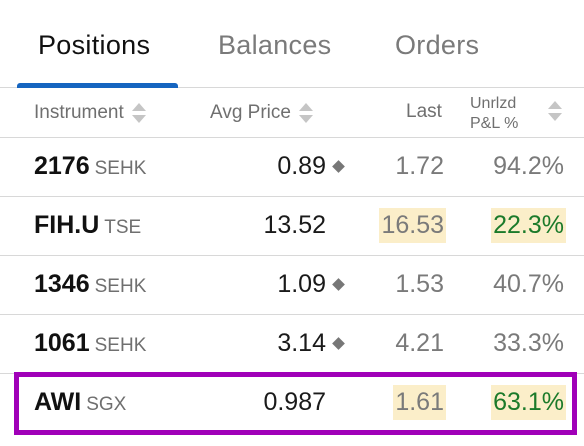 The image size is (584, 446). What do you see at coordinates (67, 225) in the screenshot?
I see `instrument-symbol: FIH.U` at bounding box center [67, 225].